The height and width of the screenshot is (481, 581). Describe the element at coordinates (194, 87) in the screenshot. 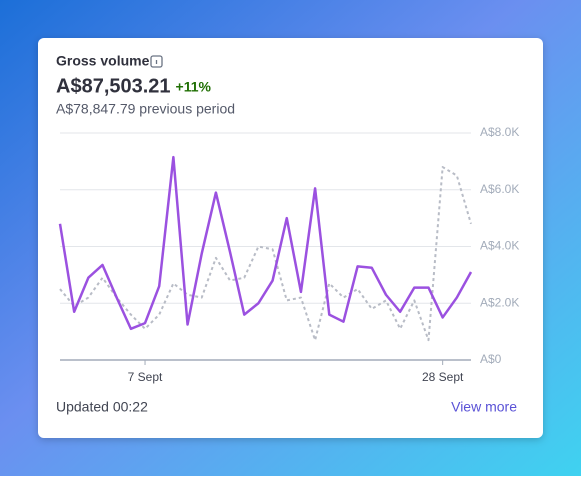

I see `change: +11%` at that location.